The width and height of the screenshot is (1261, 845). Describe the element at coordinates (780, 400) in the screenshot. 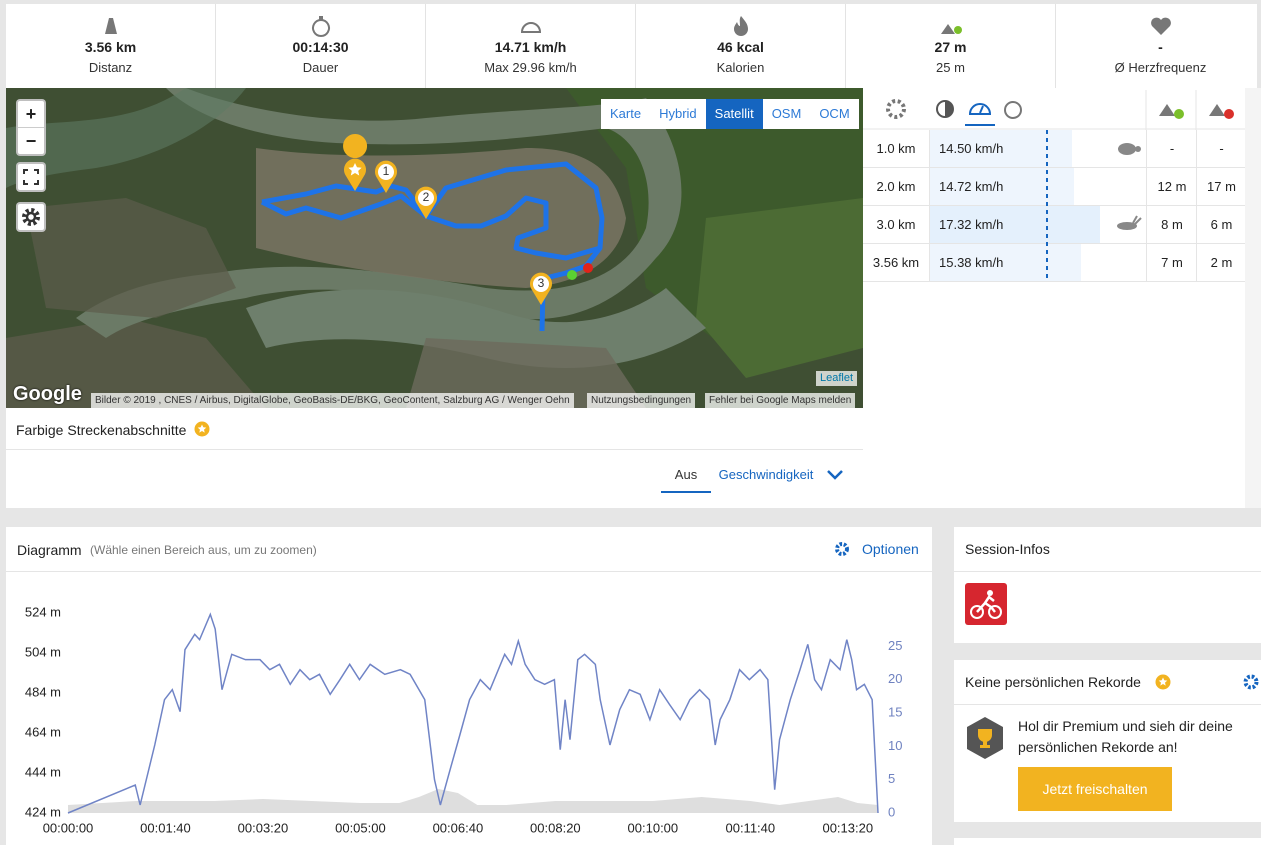

I see `report-link: Fehler bei Google Maps melden` at that location.